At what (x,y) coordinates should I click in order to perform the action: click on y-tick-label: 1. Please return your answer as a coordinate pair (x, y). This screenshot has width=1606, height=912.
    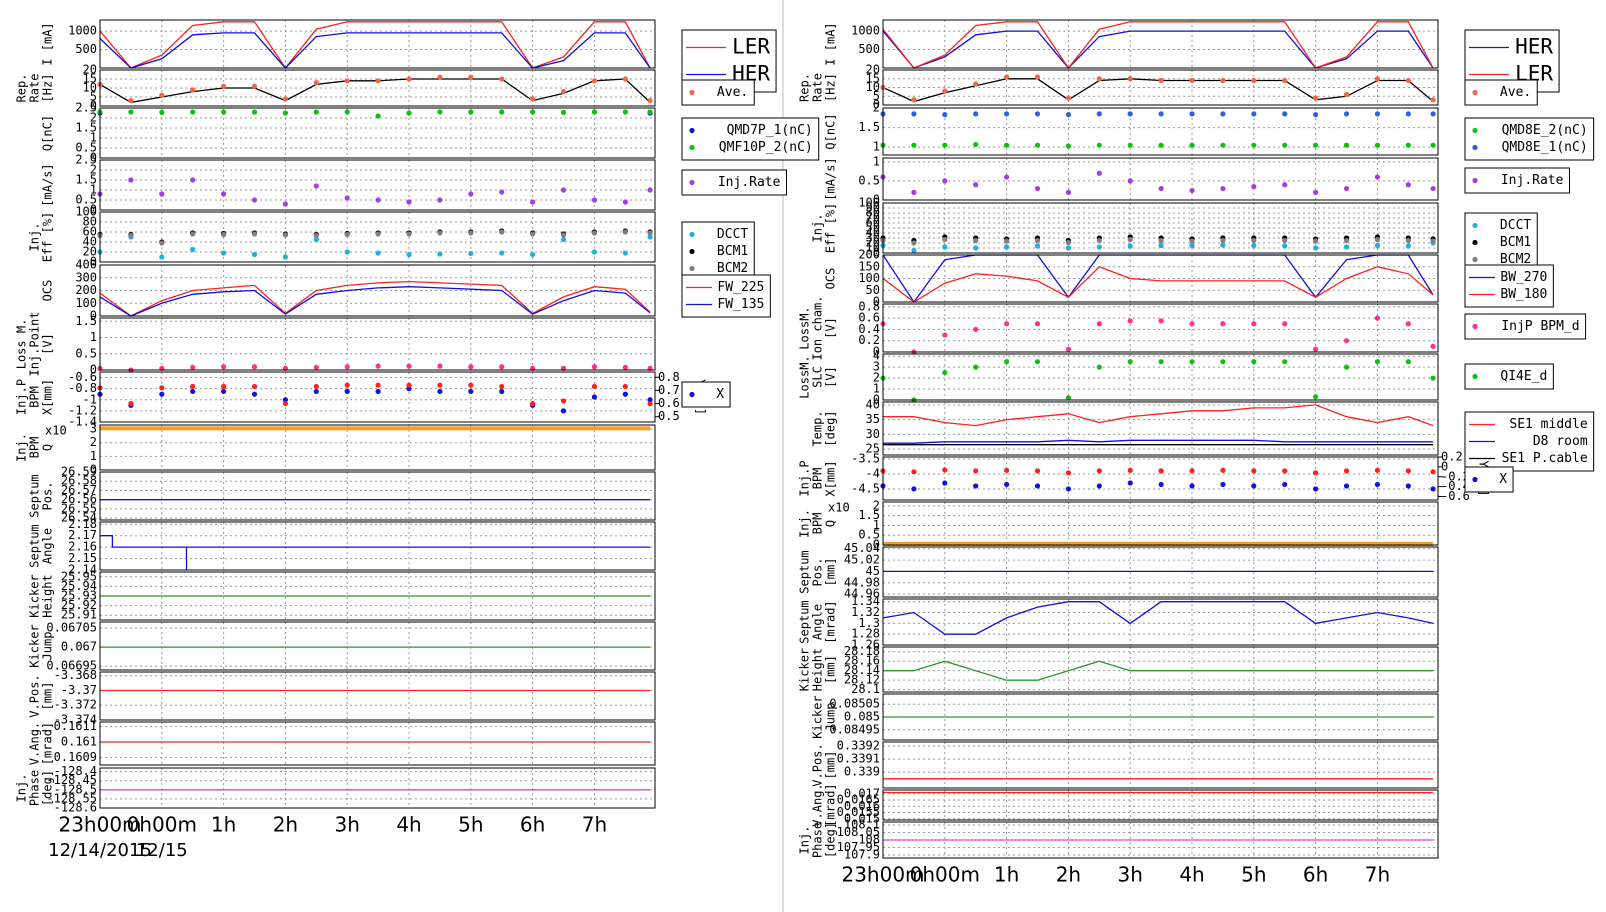
    Looking at the image, I should click on (93, 337).